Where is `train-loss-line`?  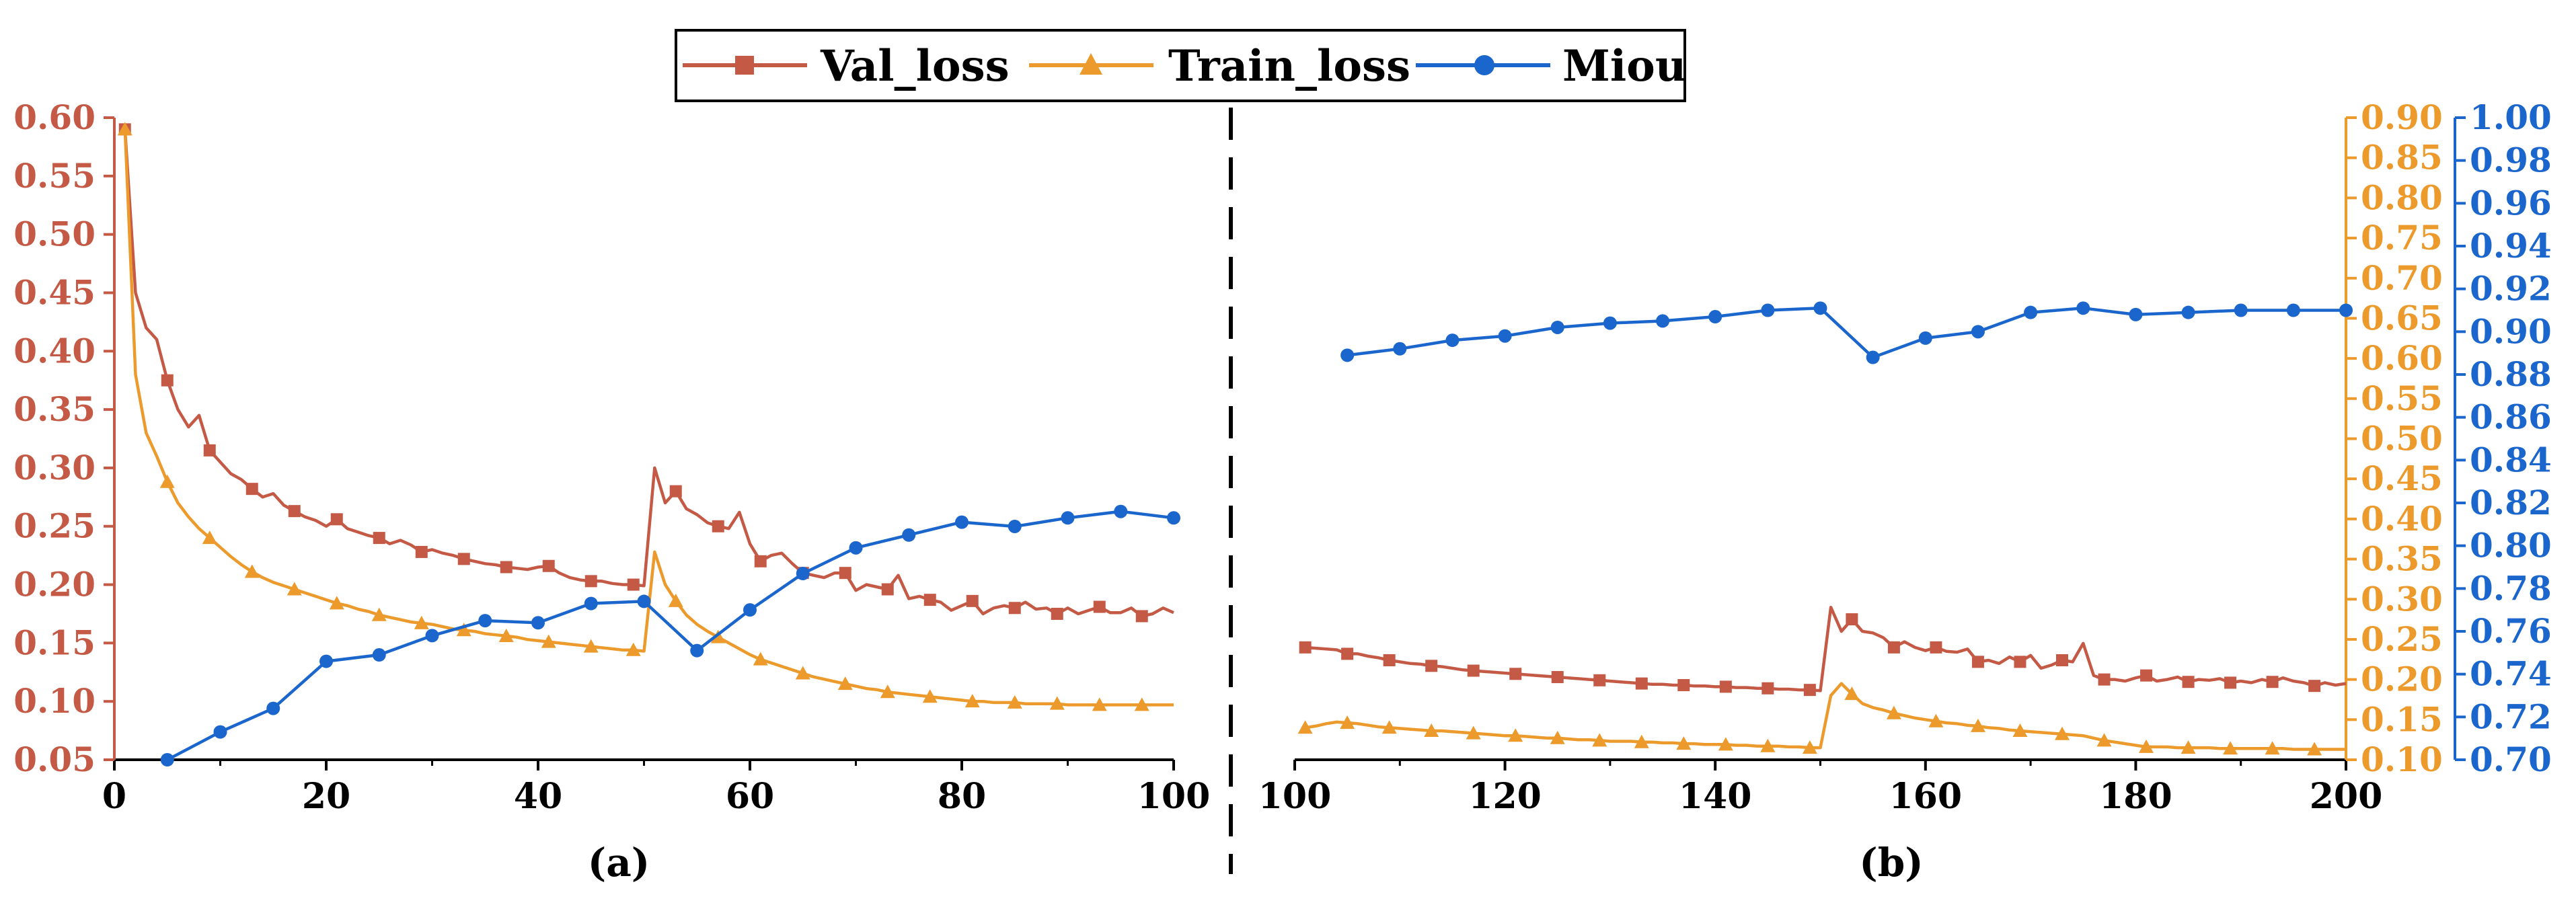
train-loss-line is located at coordinates (1825, 716).